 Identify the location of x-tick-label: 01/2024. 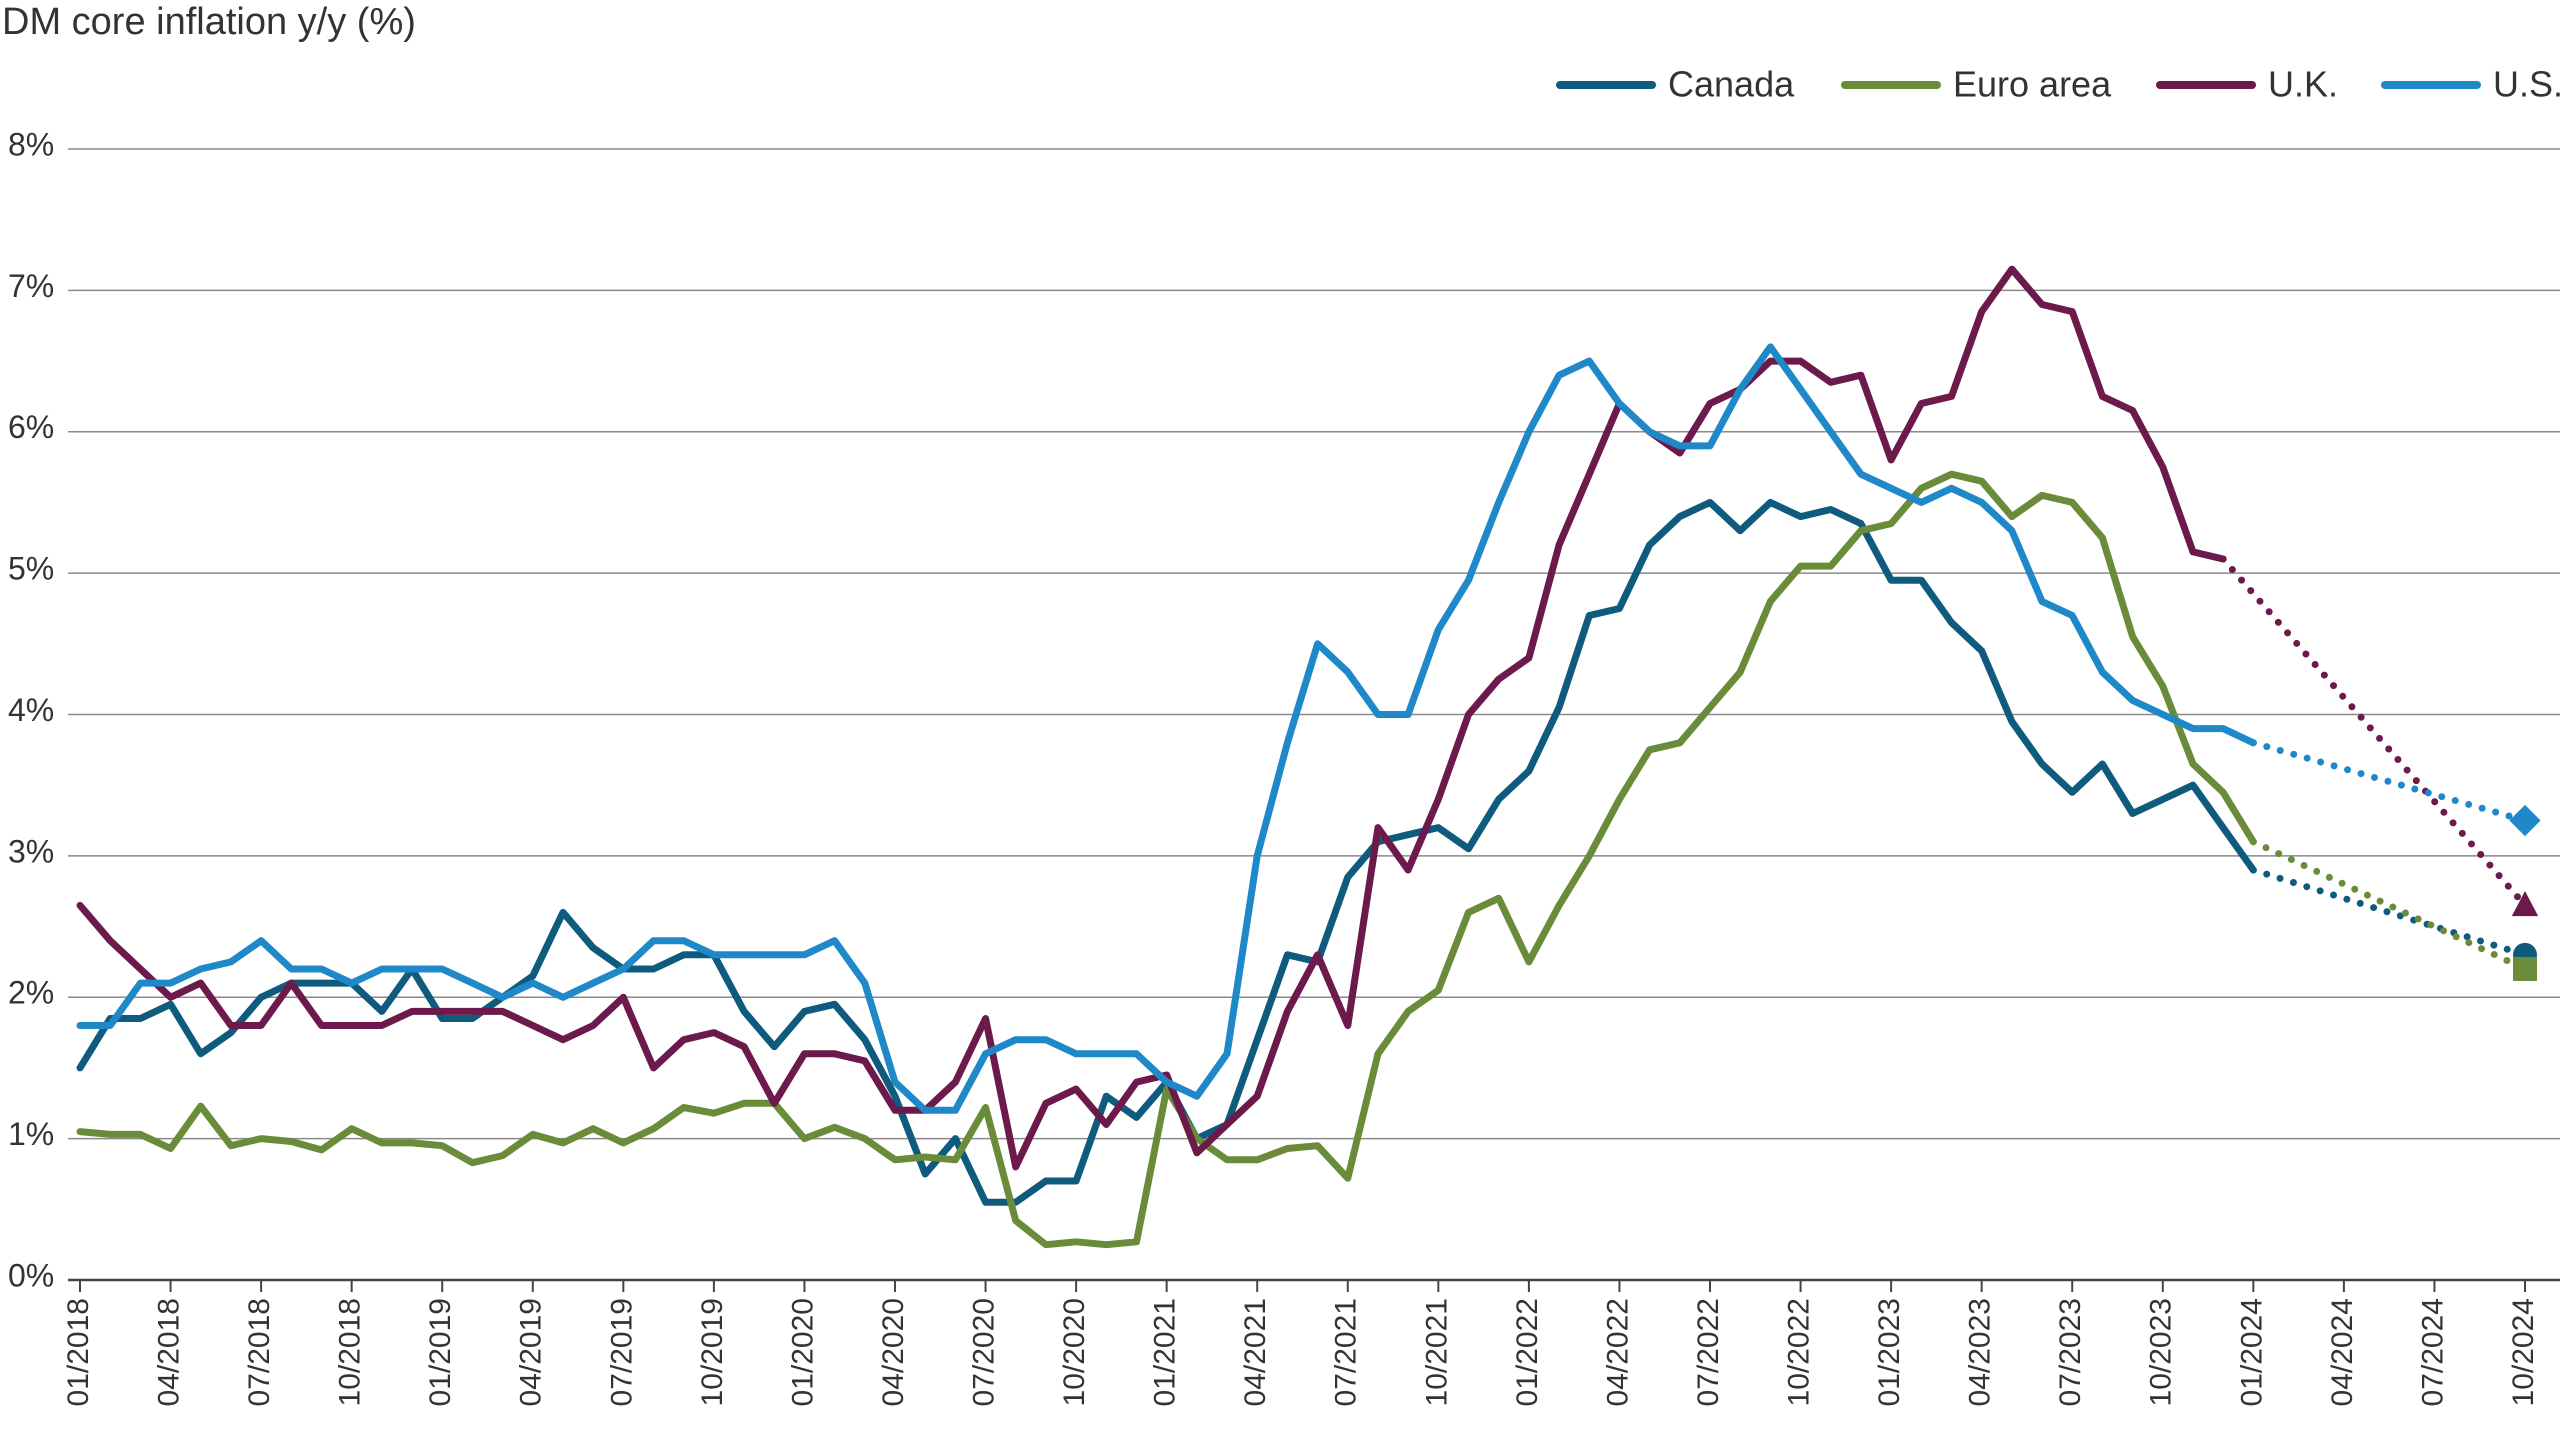
(2251, 1352).